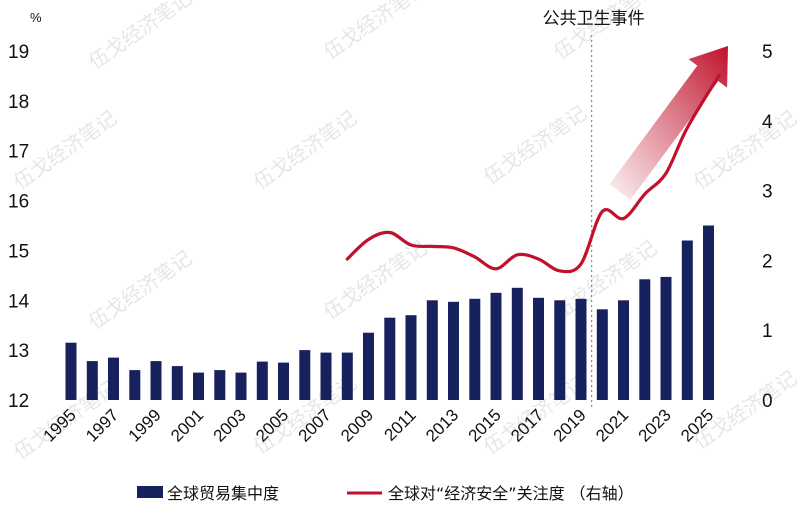 This screenshot has width=800, height=521. What do you see at coordinates (18, 202) in the screenshot?
I see `left-tick-label: 16` at bounding box center [18, 202].